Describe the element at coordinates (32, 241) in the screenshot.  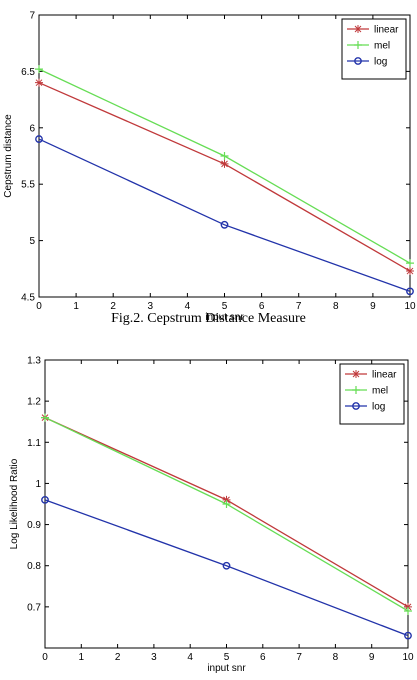
I see `chart1-y-tick-label: 5` at that location.